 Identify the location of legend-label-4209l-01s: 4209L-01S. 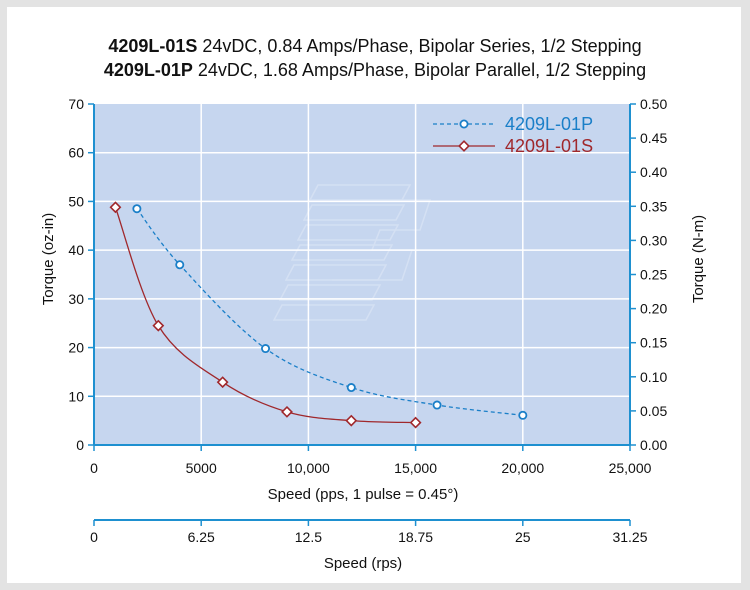
(549, 146).